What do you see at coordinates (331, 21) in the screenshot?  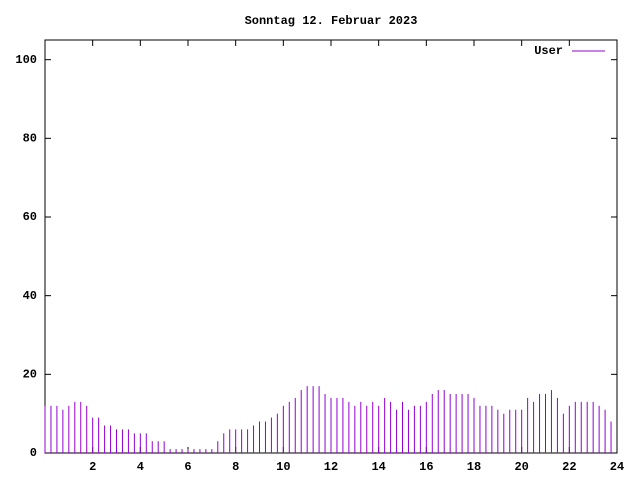 I see `chart-title: Sonntag 12. Februar 2023` at bounding box center [331, 21].